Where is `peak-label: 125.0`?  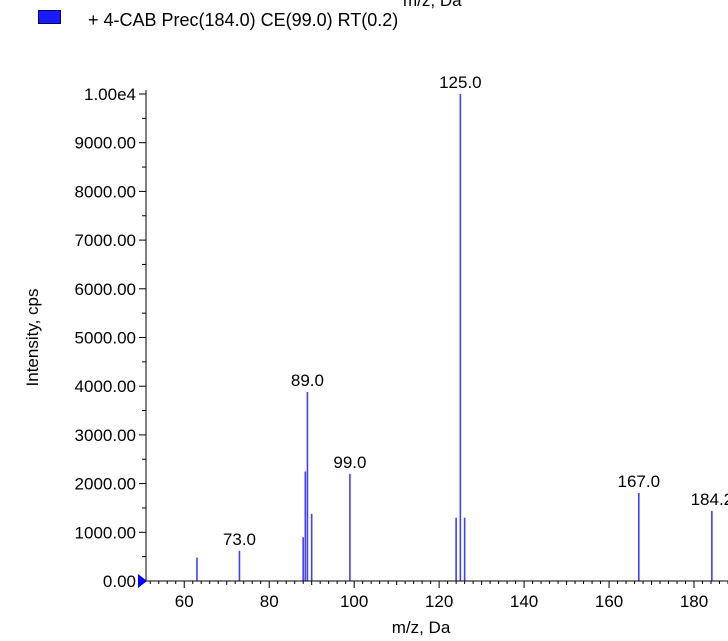
peak-label: 125.0 is located at coordinates (460, 82).